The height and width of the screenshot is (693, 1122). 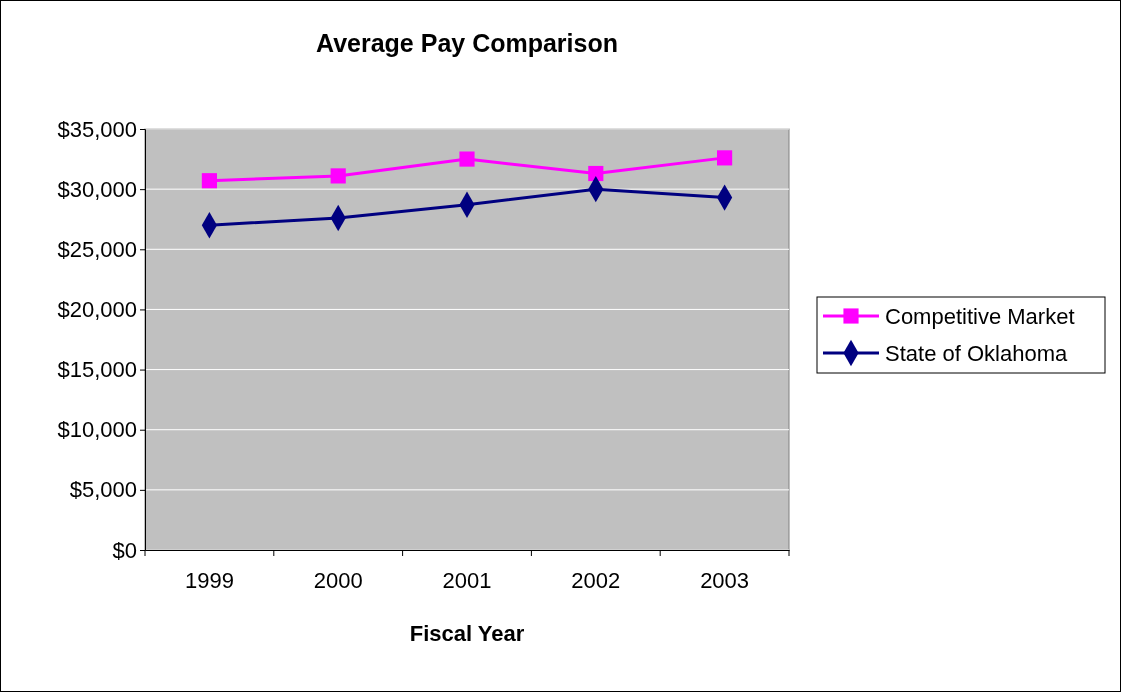 I want to click on y-tick-label: $10,000, so click(x=97, y=430).